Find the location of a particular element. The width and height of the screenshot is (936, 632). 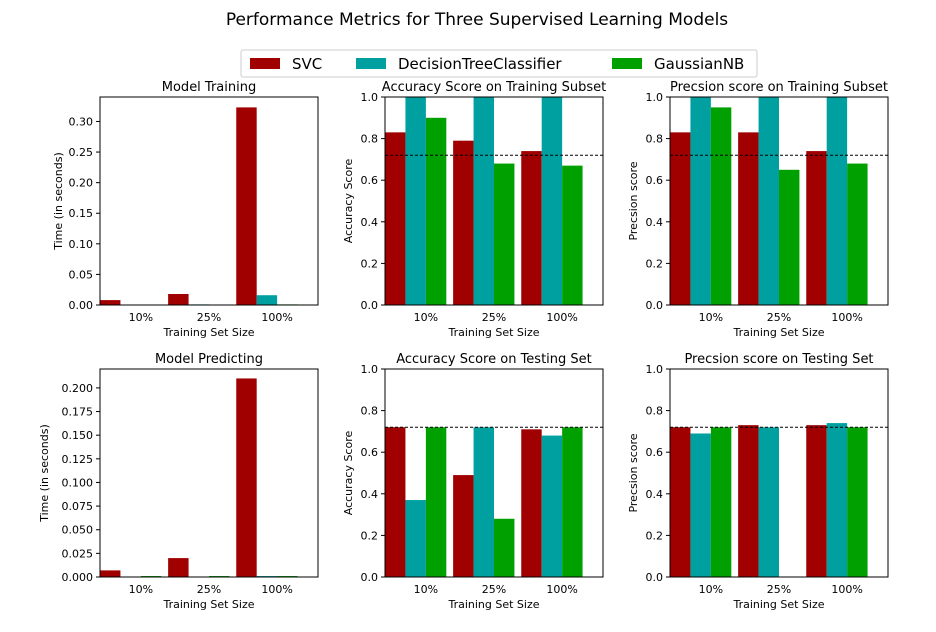

ytick-label-accuracy-training-2: 0.4 is located at coordinates (370, 222).